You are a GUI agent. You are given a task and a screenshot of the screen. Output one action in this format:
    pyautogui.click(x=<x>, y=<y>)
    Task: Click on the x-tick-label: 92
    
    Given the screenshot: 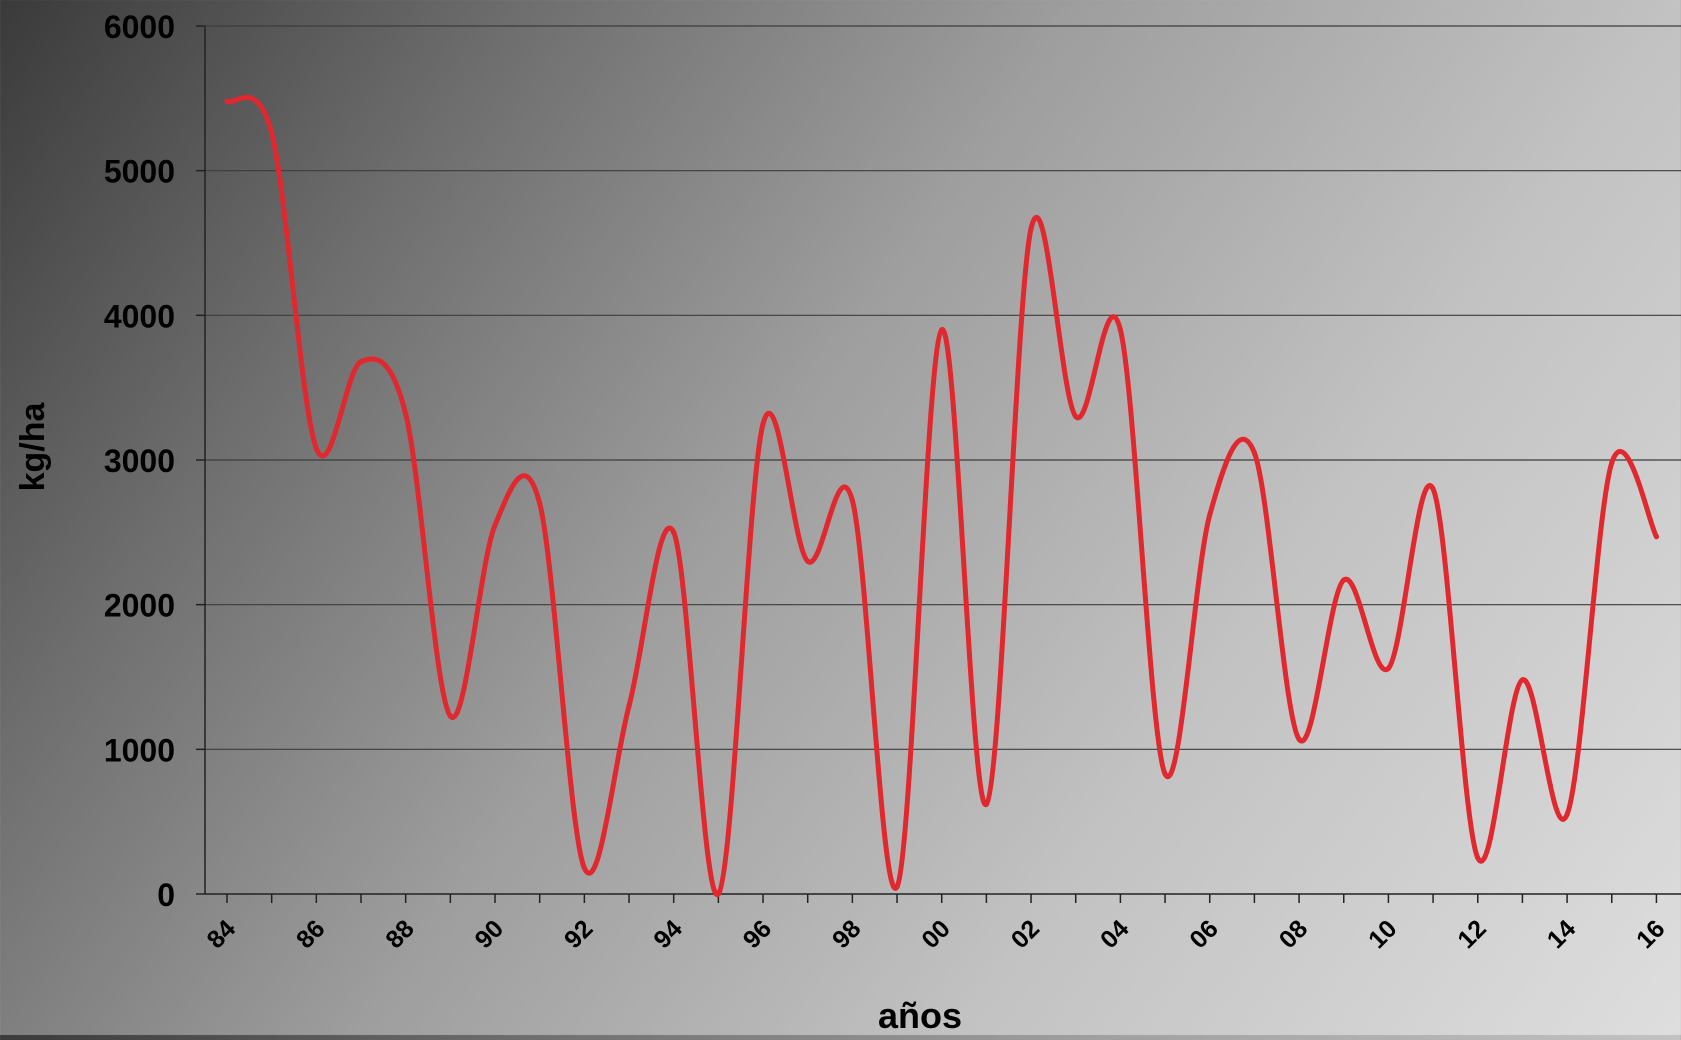 What is the action you would take?
    pyautogui.click(x=578, y=934)
    